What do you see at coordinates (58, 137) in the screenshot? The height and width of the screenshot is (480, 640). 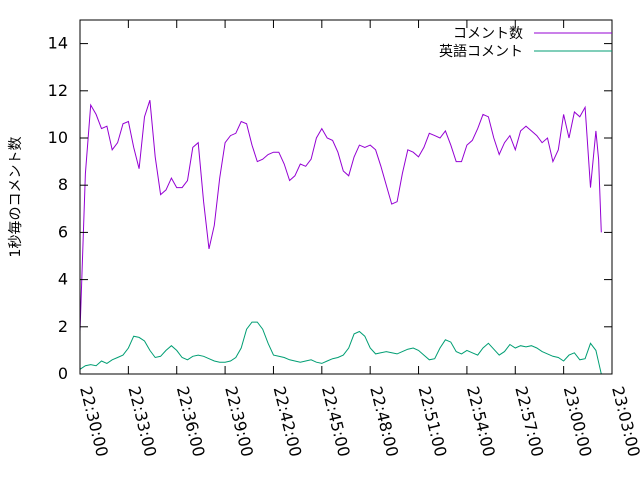 I see `y-tick-label: 10` at bounding box center [58, 137].